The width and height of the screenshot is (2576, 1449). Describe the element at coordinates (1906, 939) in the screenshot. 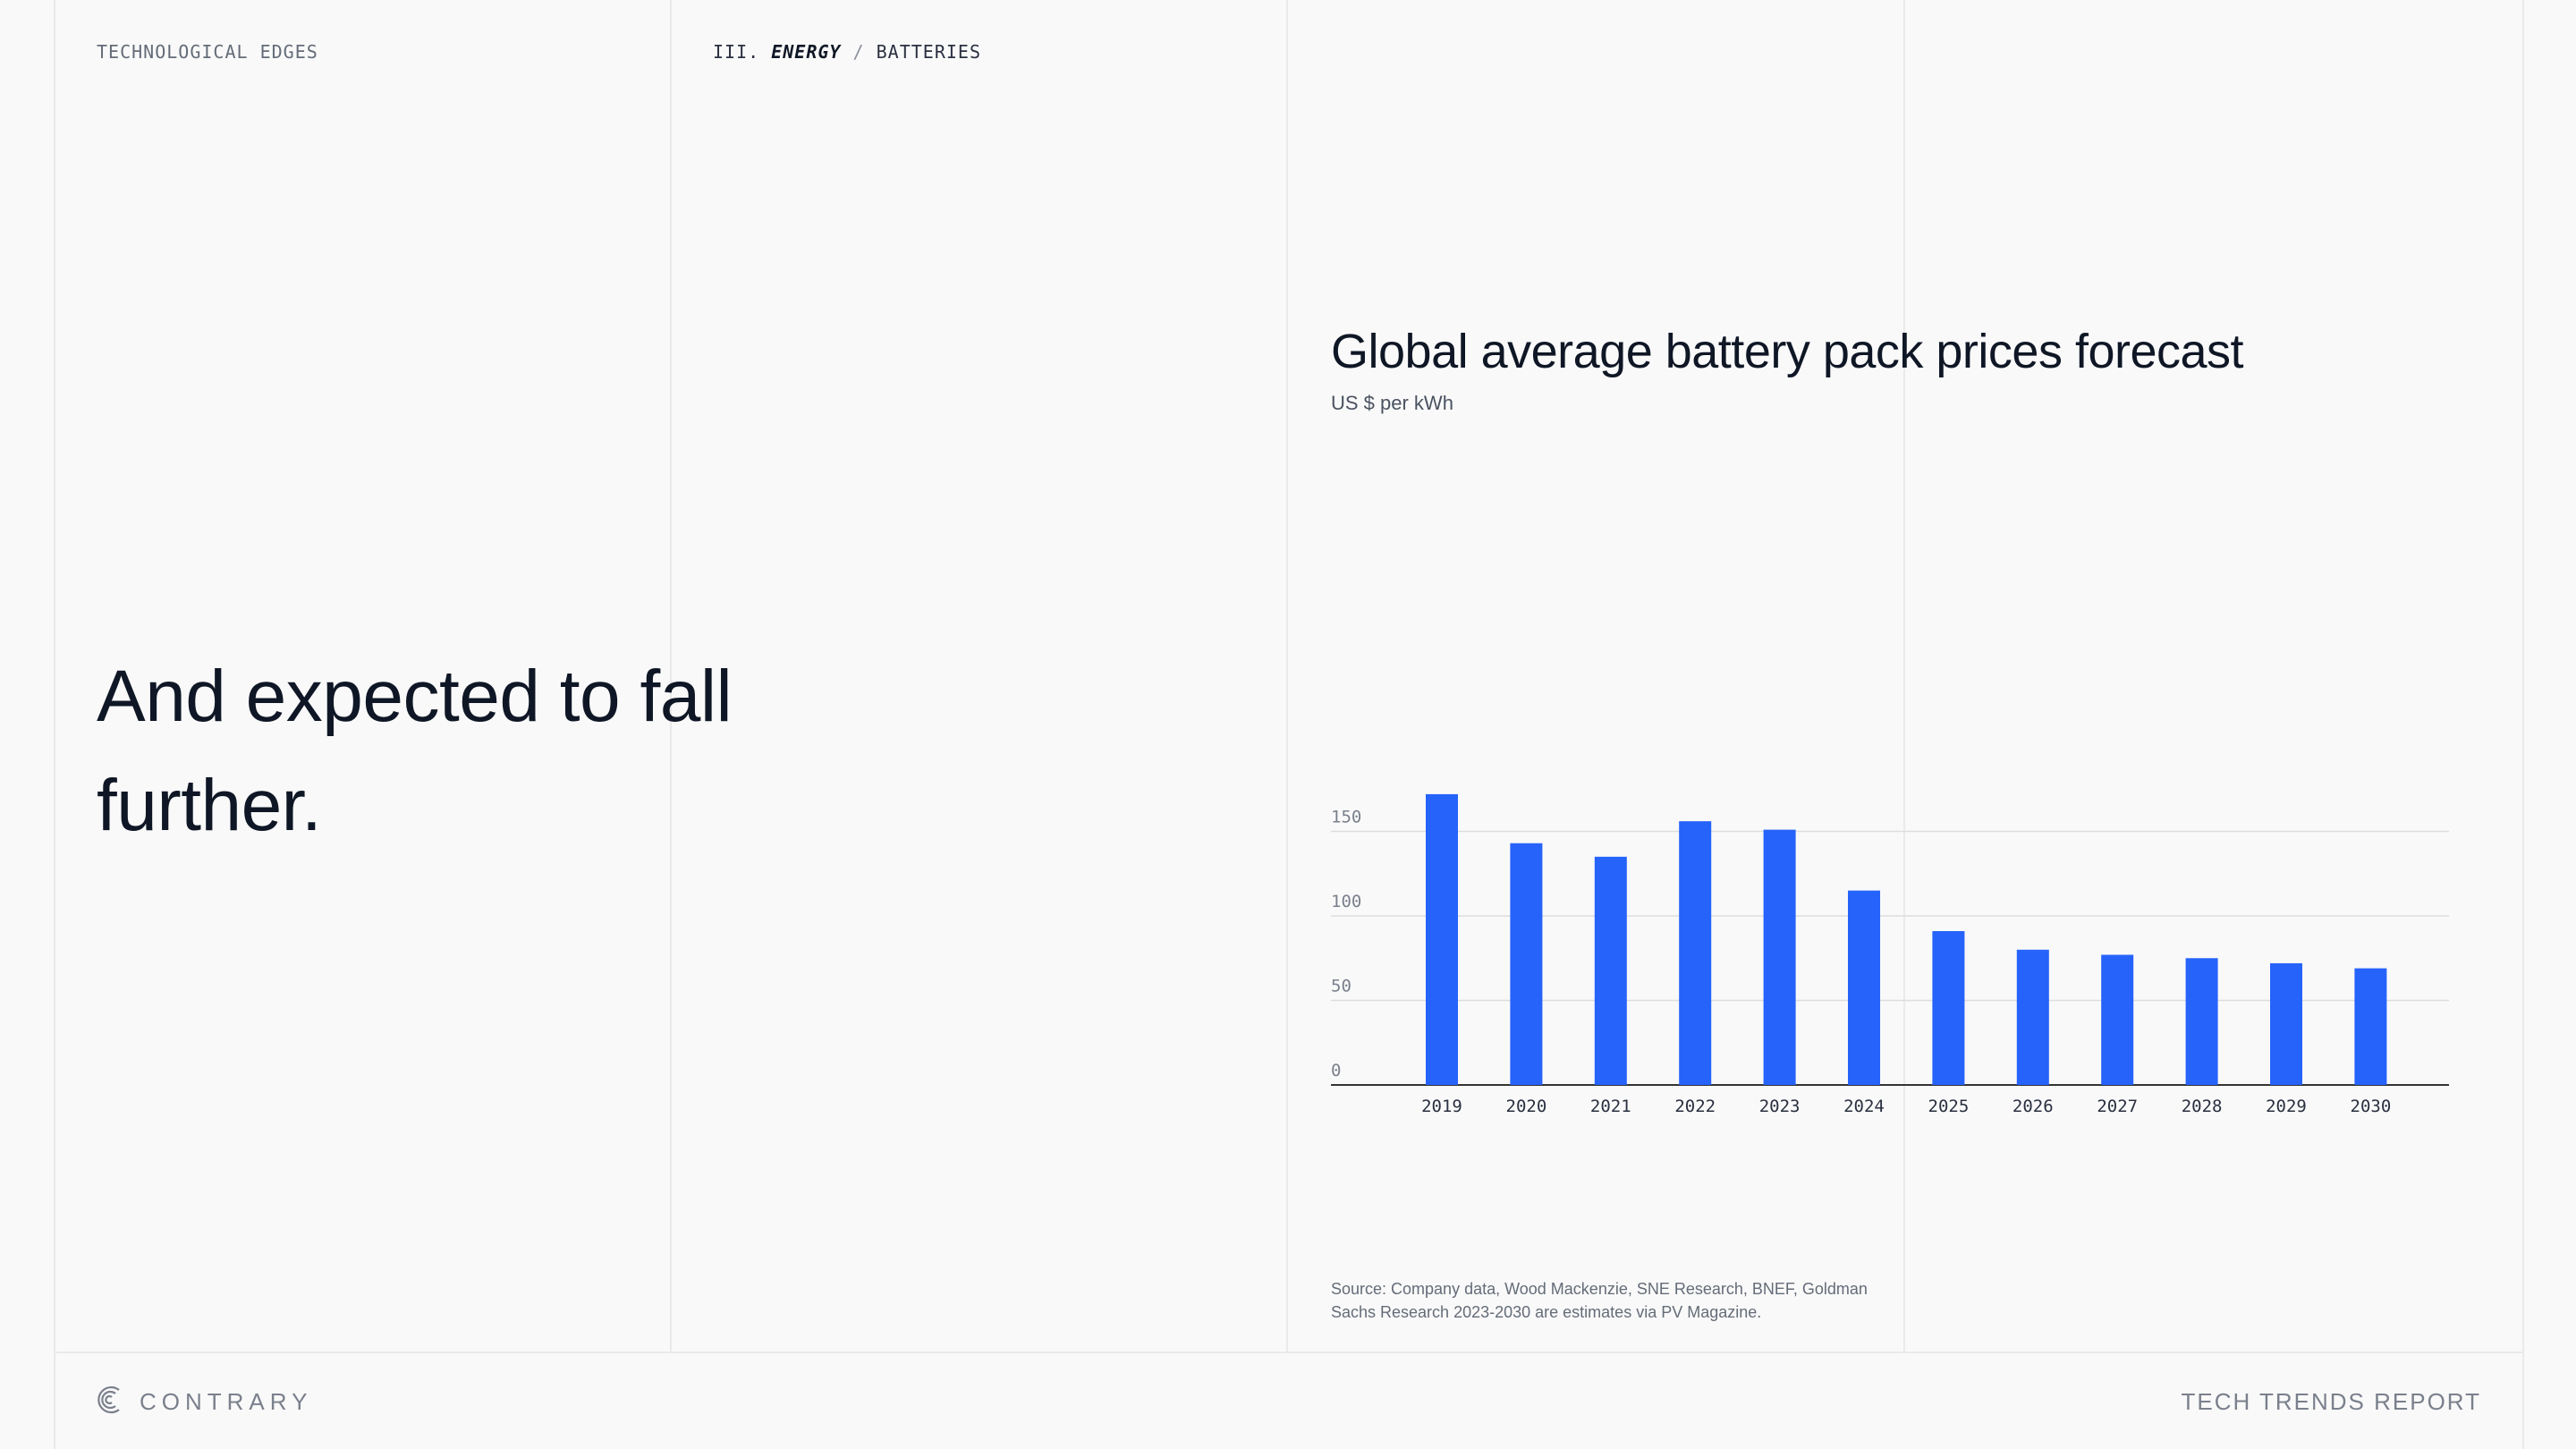

I see `bars` at that location.